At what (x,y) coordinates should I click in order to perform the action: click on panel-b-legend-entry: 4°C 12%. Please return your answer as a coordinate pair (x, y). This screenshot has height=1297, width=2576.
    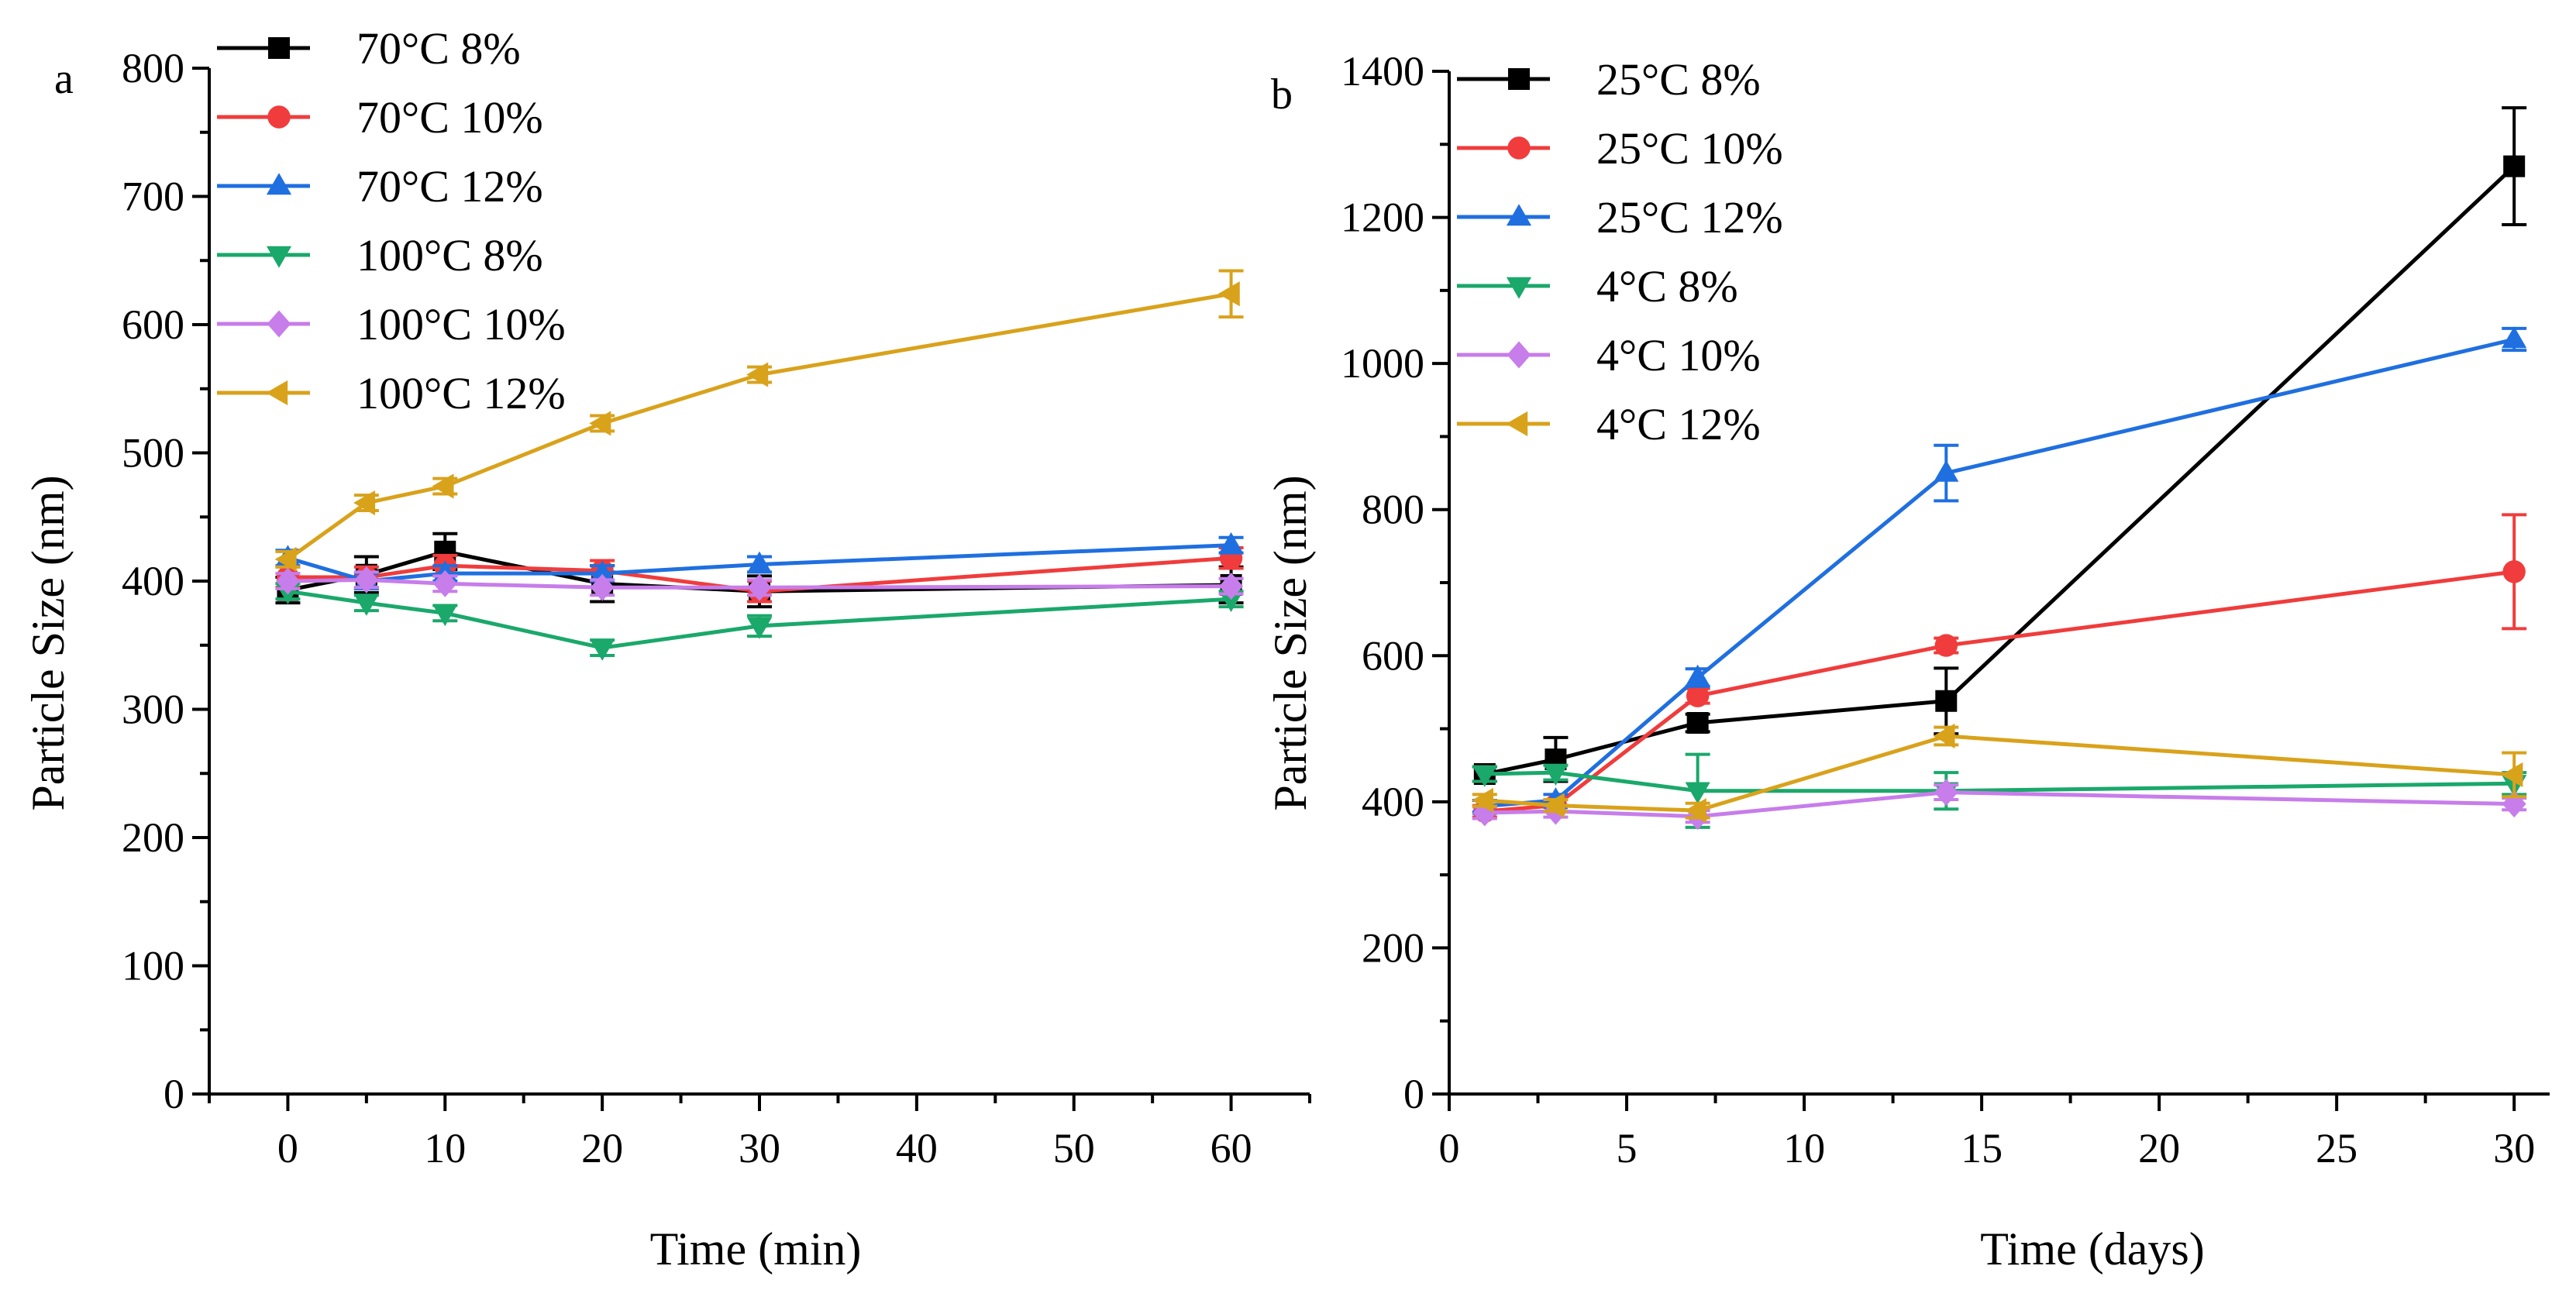
    Looking at the image, I should click on (1609, 424).